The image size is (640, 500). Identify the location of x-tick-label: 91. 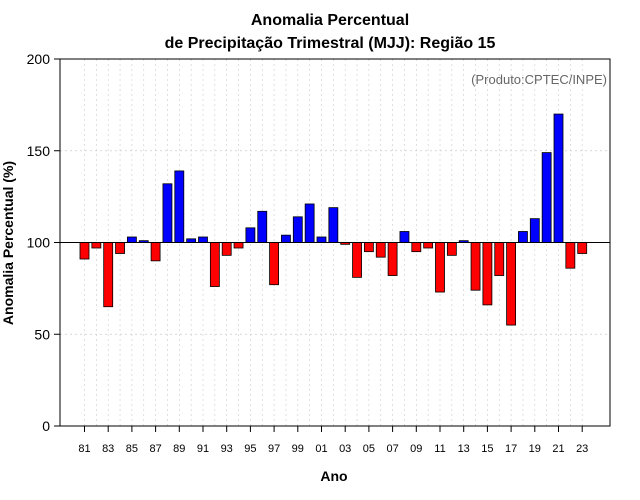
(203, 449).